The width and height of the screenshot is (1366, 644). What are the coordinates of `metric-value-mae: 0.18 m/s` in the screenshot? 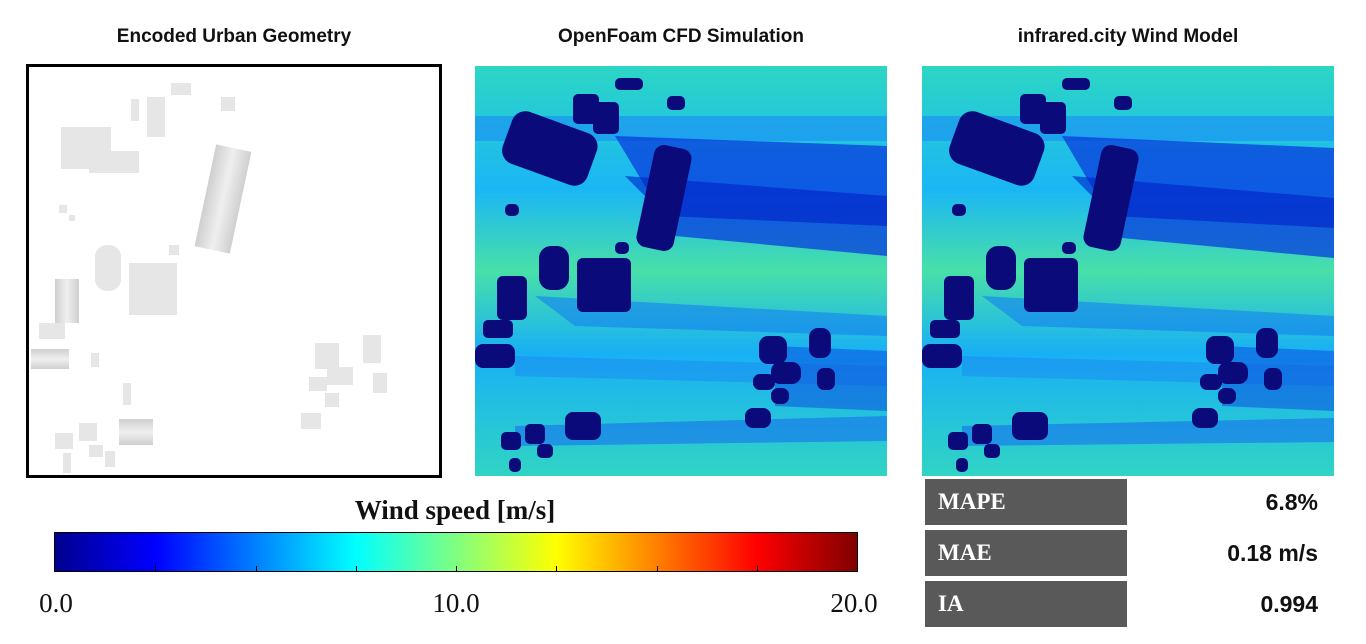 It's located at (1272, 553).